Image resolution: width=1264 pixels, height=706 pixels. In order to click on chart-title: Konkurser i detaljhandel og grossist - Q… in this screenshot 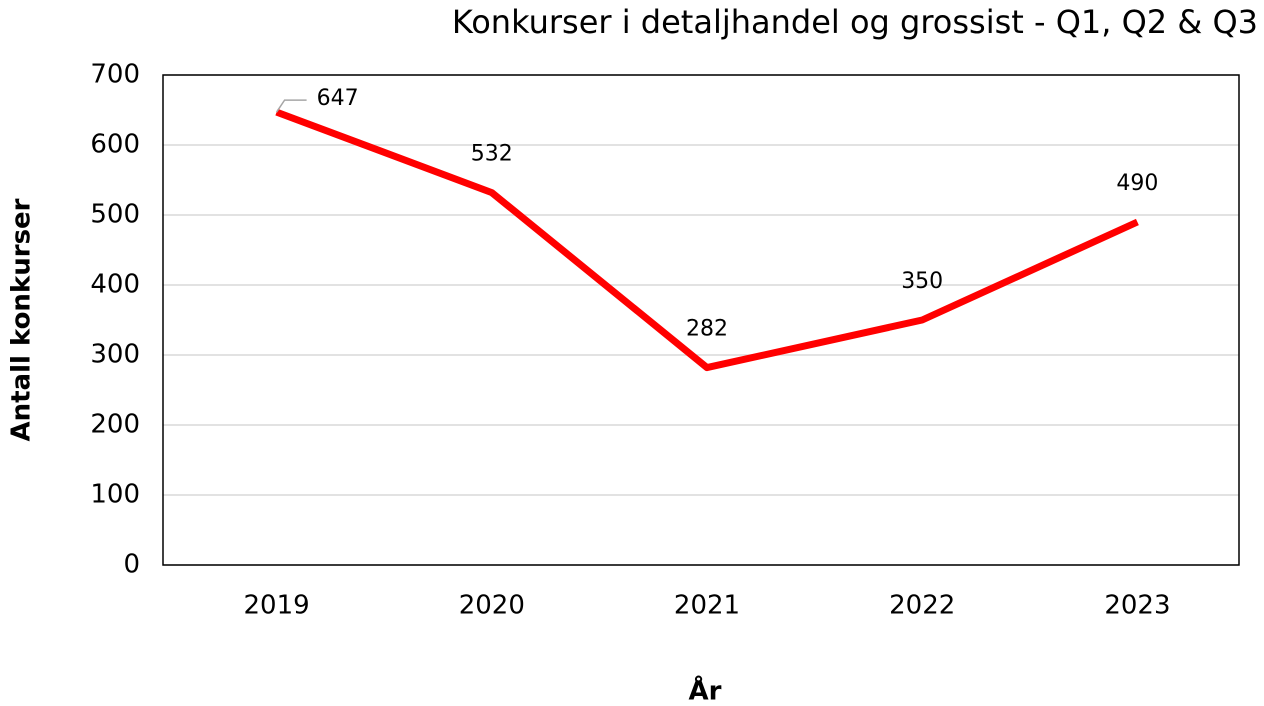, I will do `click(855, 22)`.